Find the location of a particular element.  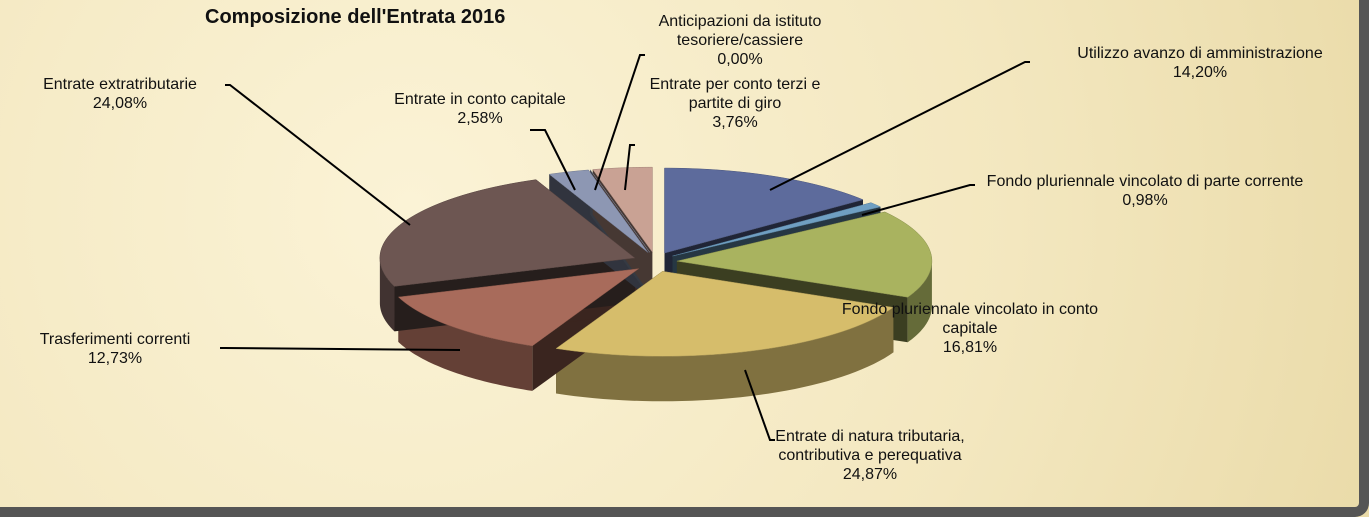

value-label: 2,58% is located at coordinates (480, 118).